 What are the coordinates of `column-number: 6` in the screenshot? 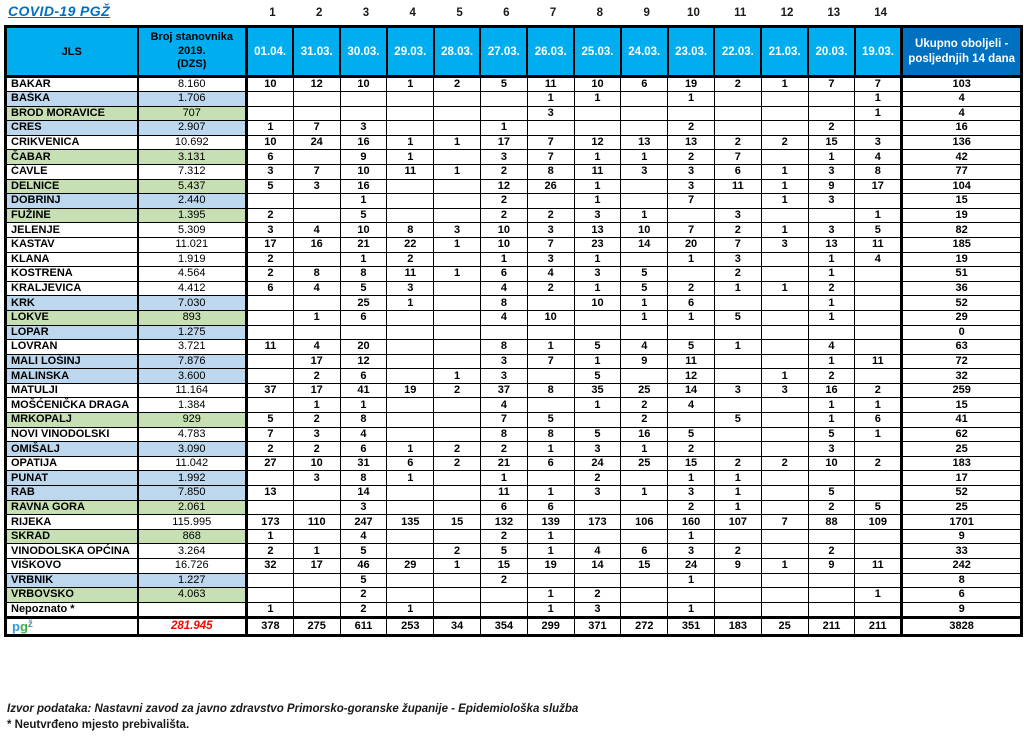 It's located at (506, 13).